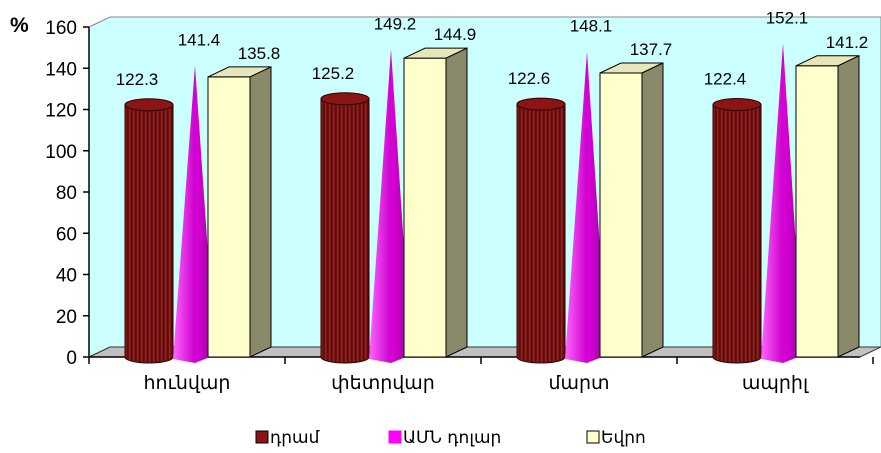  Describe the element at coordinates (383, 383) in the screenshot. I see `x-category-label: փետրվար` at that location.